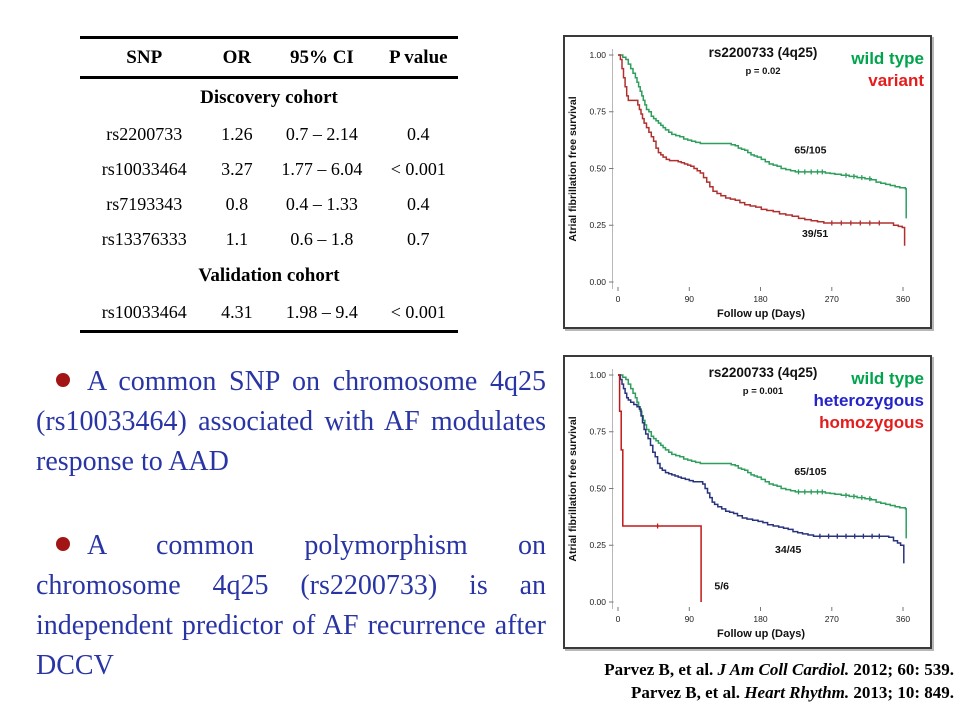 Image resolution: width=960 pixels, height=720 pixels. What do you see at coordinates (269, 204) in the screenshot?
I see `table-row: rs7193343 0.8 0.4 – 1.33 0.4` at bounding box center [269, 204].